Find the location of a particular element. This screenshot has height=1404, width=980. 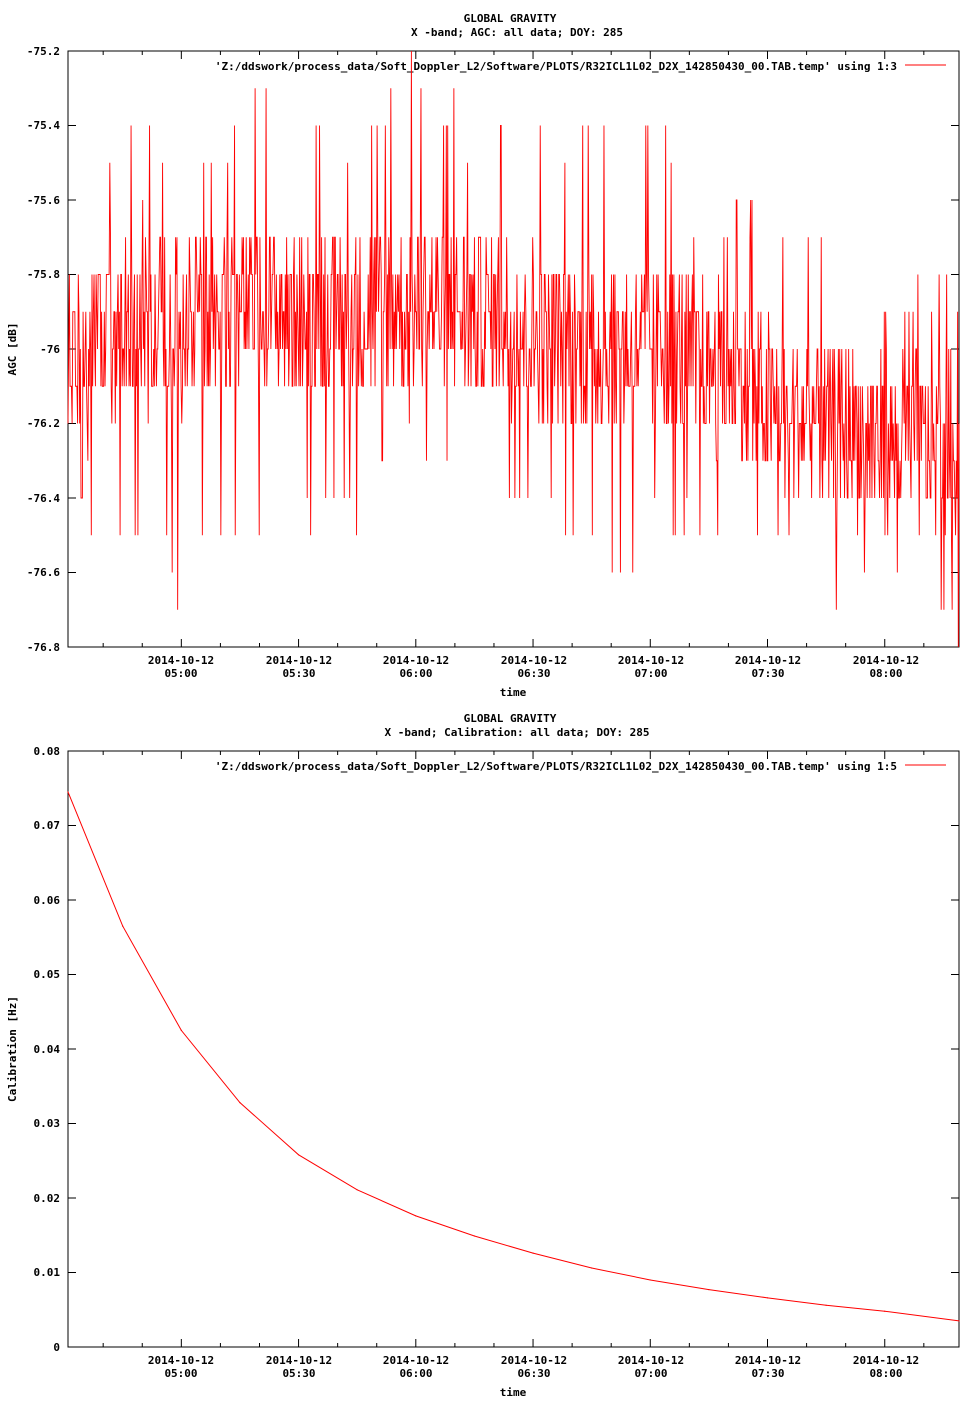

y-tick-label: 0.05 is located at coordinates (47, 974).